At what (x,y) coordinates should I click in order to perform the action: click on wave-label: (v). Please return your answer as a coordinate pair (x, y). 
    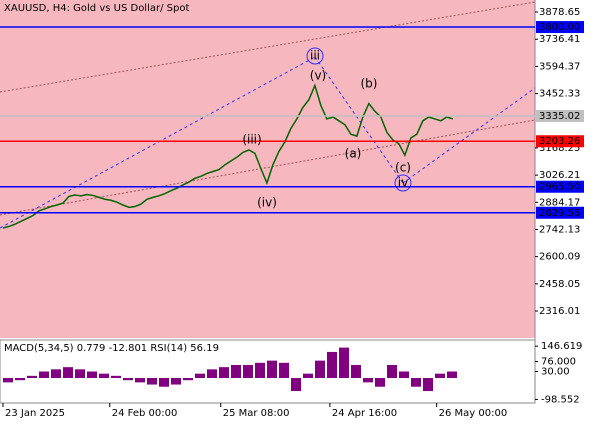
    Looking at the image, I should click on (318, 76).